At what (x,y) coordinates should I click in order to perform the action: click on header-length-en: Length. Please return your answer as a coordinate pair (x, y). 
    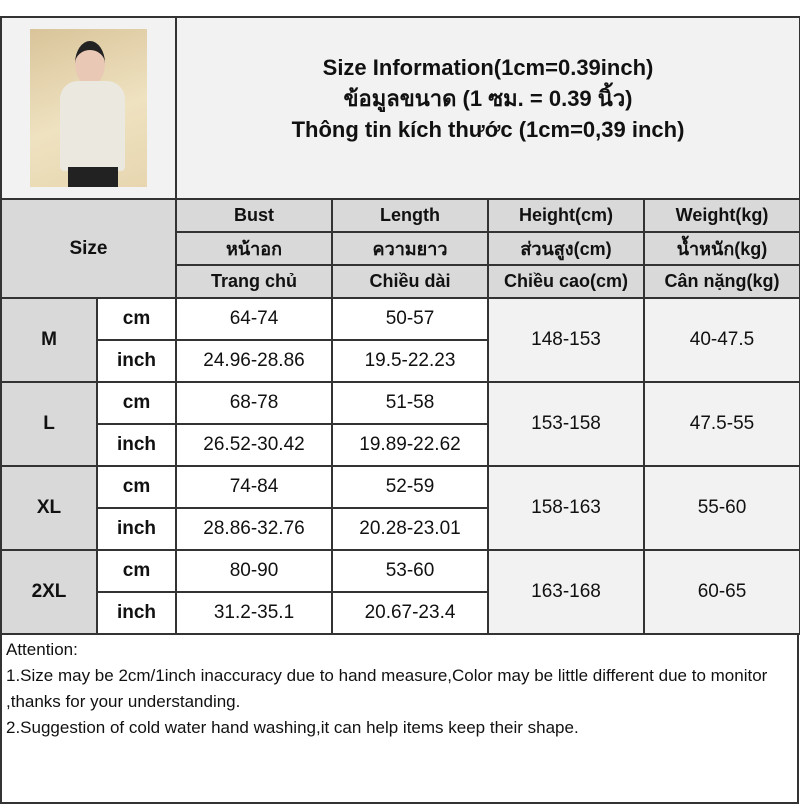
    Looking at the image, I should click on (410, 215).